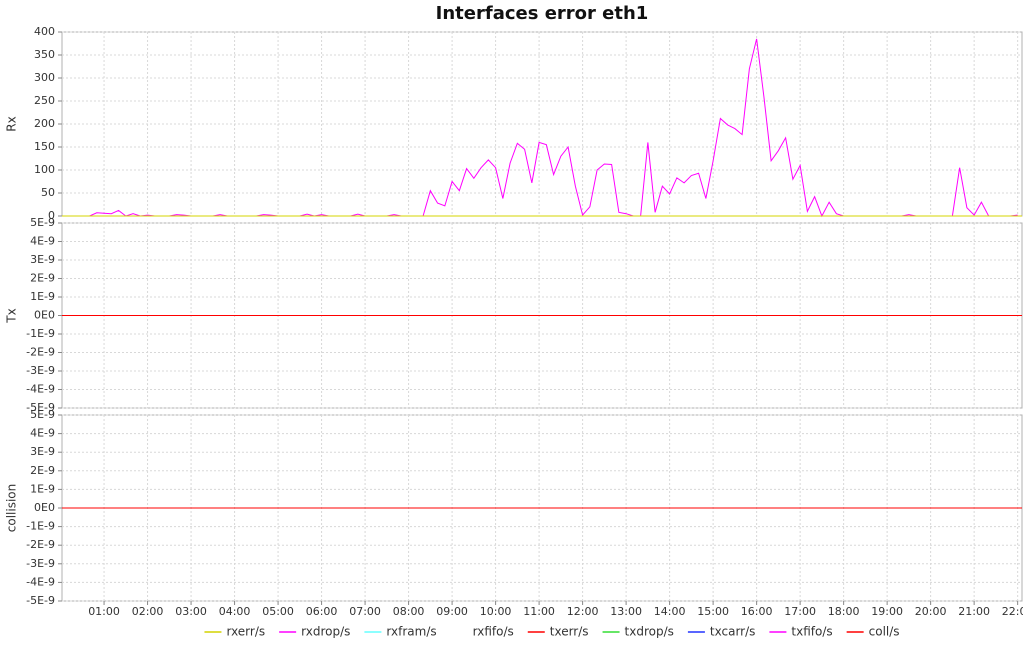  I want to click on x-tick-label: 05:00, so click(278, 611).